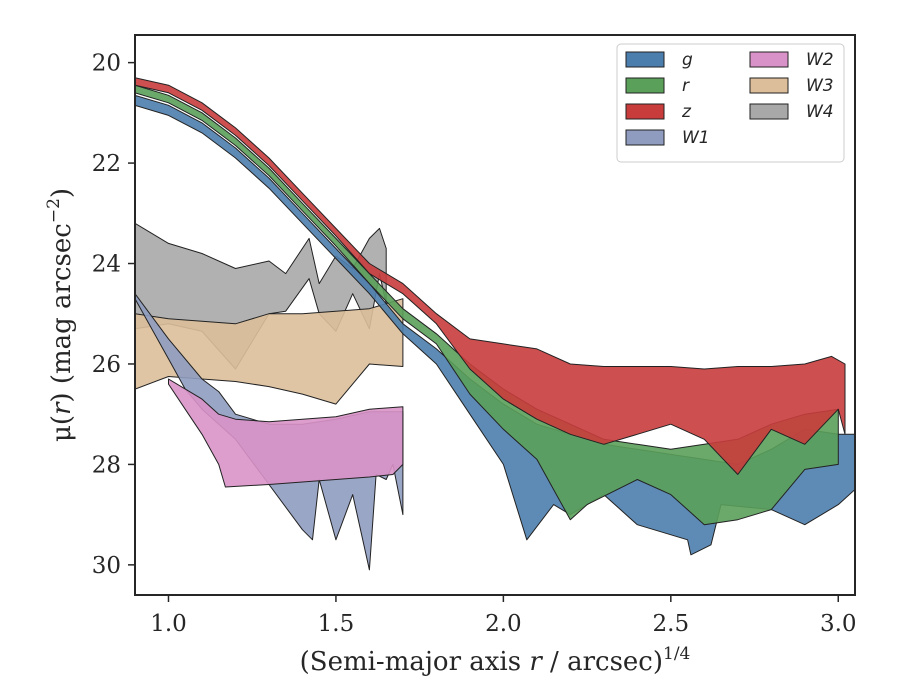 This screenshot has width=900, height=700. I want to click on y-axis-label: μ(r) (mag arcsec−2), so click(60, 315).